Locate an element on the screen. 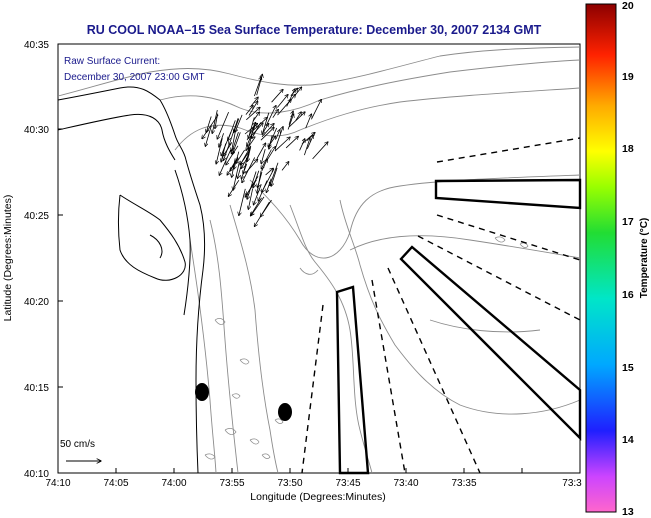 The image size is (651, 518). colorbar-tick: 18 is located at coordinates (628, 149).